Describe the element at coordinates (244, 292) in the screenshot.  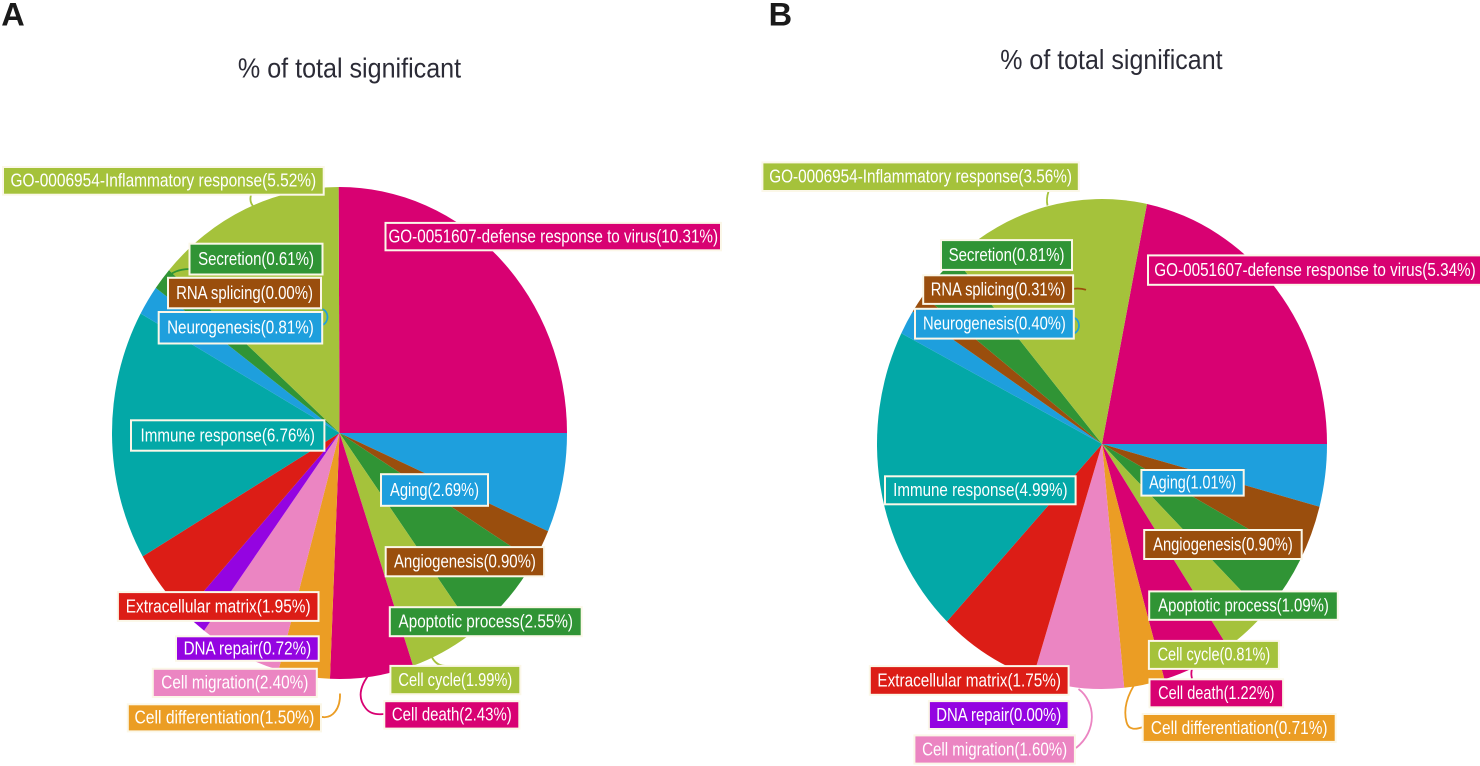
I see `svg-text: RNA splicing(0.00%)` at that location.